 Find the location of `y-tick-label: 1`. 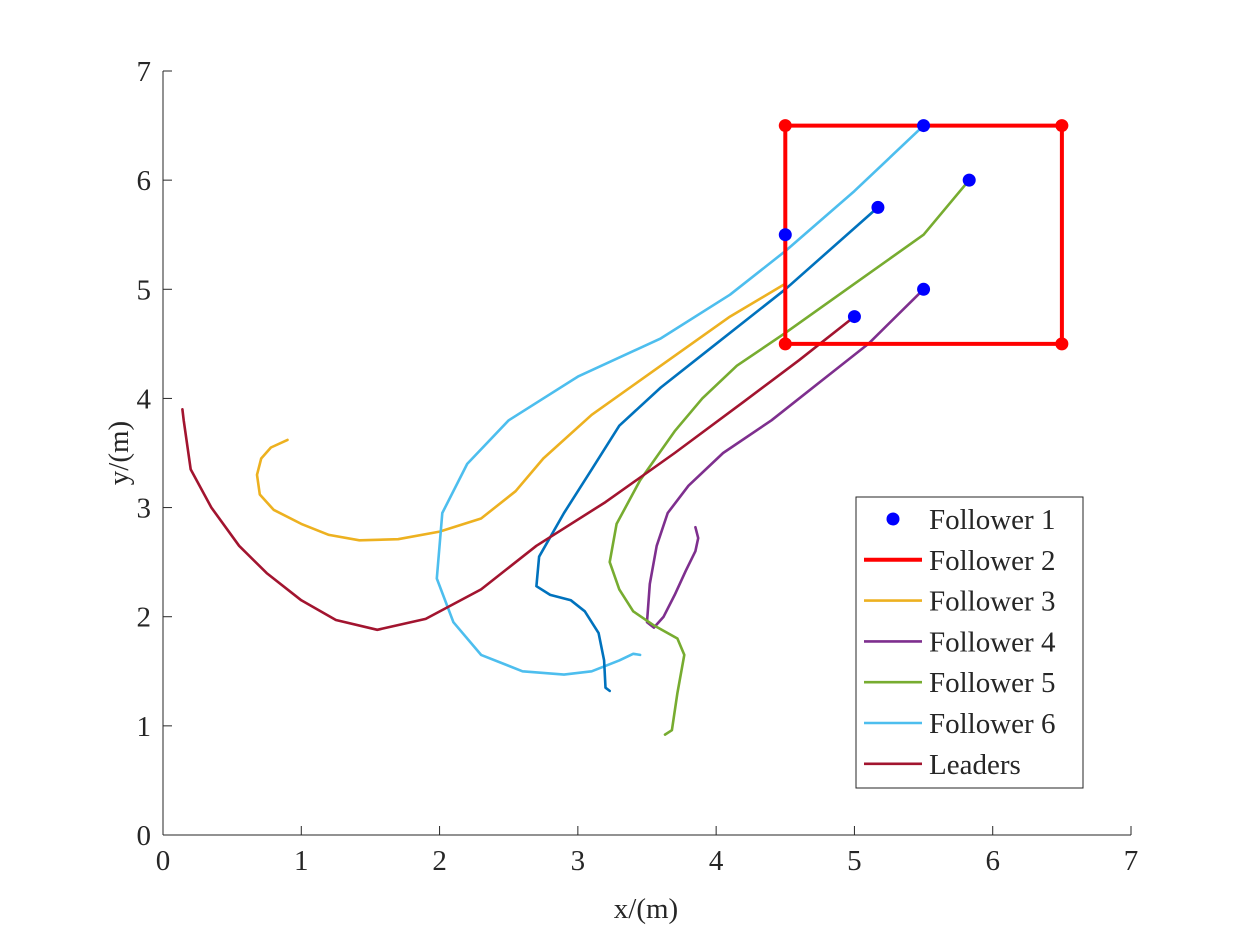

y-tick-label: 1 is located at coordinates (144, 727).